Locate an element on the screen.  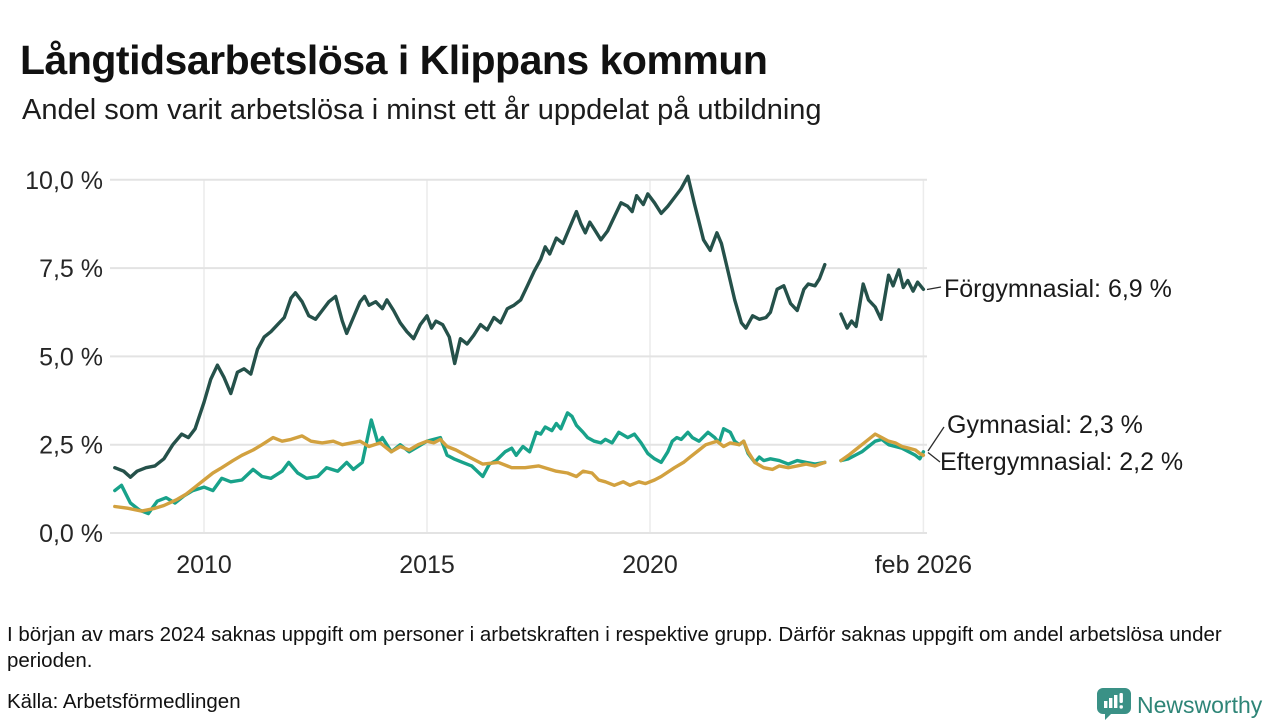
x-axis-tick-label: 2020 is located at coordinates (650, 565).